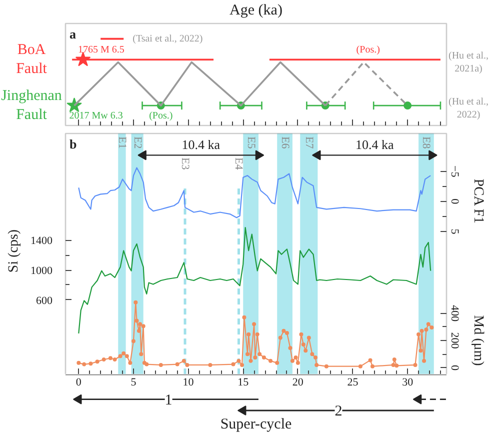  What do you see at coordinates (133, 382) in the screenshot?
I see `x-tick-label: 5` at bounding box center [133, 382].